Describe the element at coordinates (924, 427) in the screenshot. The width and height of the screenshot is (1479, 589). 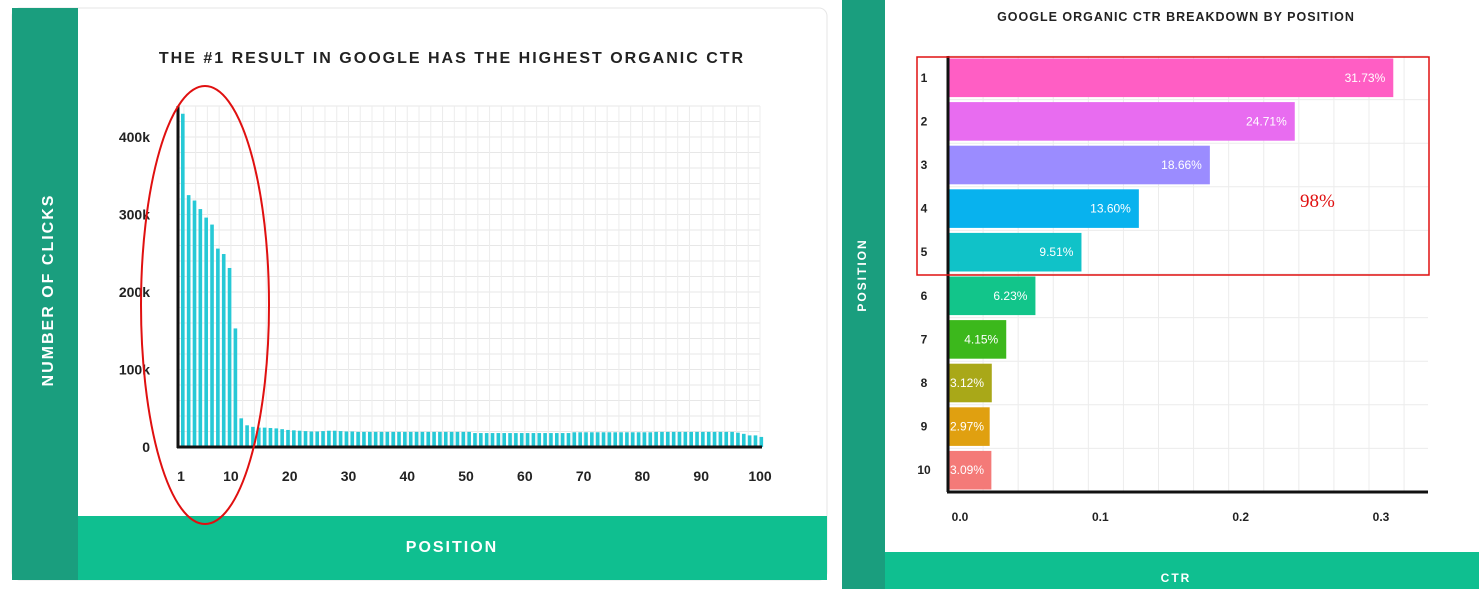
I see `right-y-tick-label: 9` at that location.